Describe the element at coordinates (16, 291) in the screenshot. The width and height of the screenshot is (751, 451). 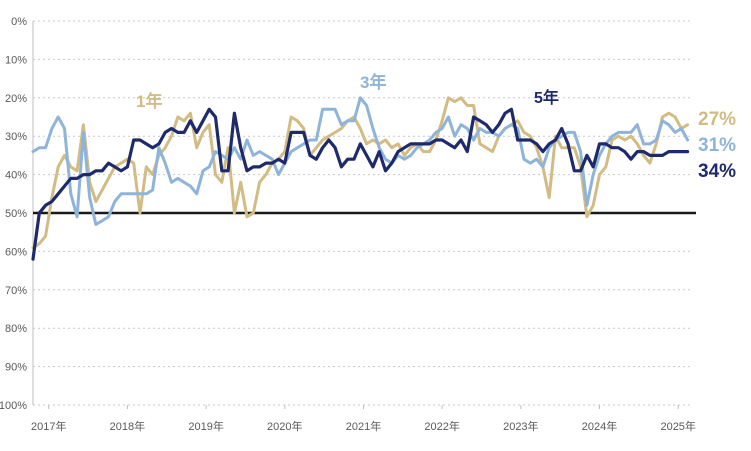
I see `y-tick-label: 70%` at that location.